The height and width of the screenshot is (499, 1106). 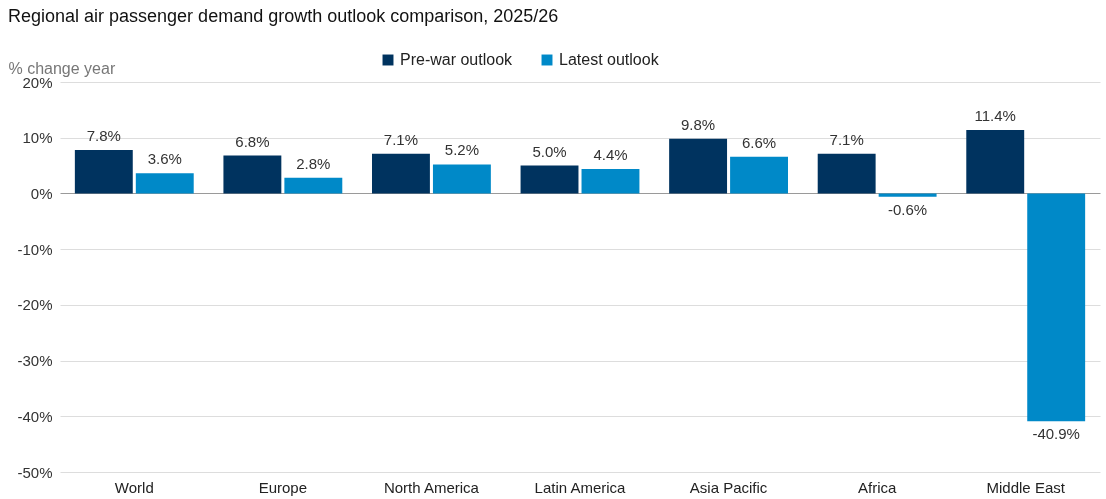 I want to click on data-label: -40.9%, so click(x=1056, y=434).